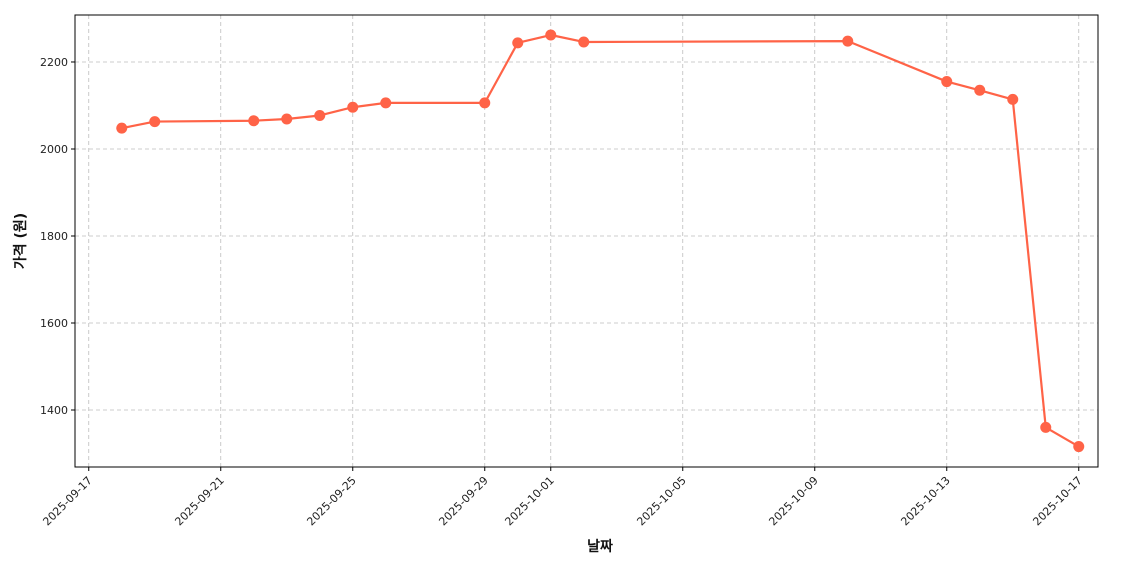  What do you see at coordinates (661, 501) in the screenshot?
I see `x-tick-label: 2025-10-05` at bounding box center [661, 501].